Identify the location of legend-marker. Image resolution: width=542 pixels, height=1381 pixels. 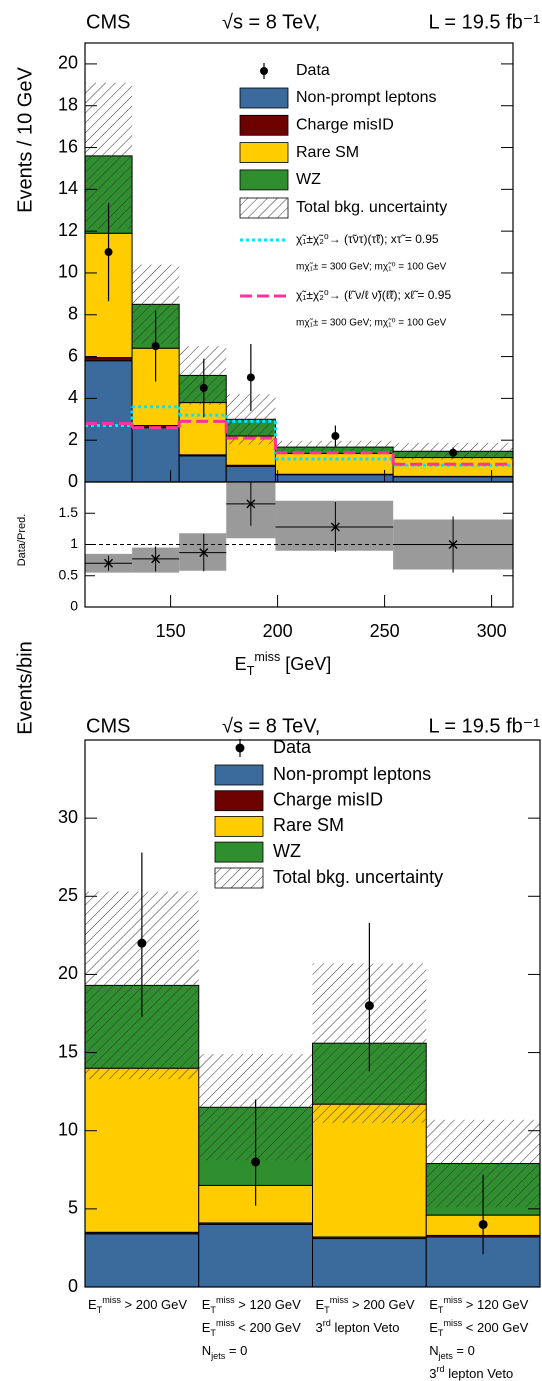
(240, 748).